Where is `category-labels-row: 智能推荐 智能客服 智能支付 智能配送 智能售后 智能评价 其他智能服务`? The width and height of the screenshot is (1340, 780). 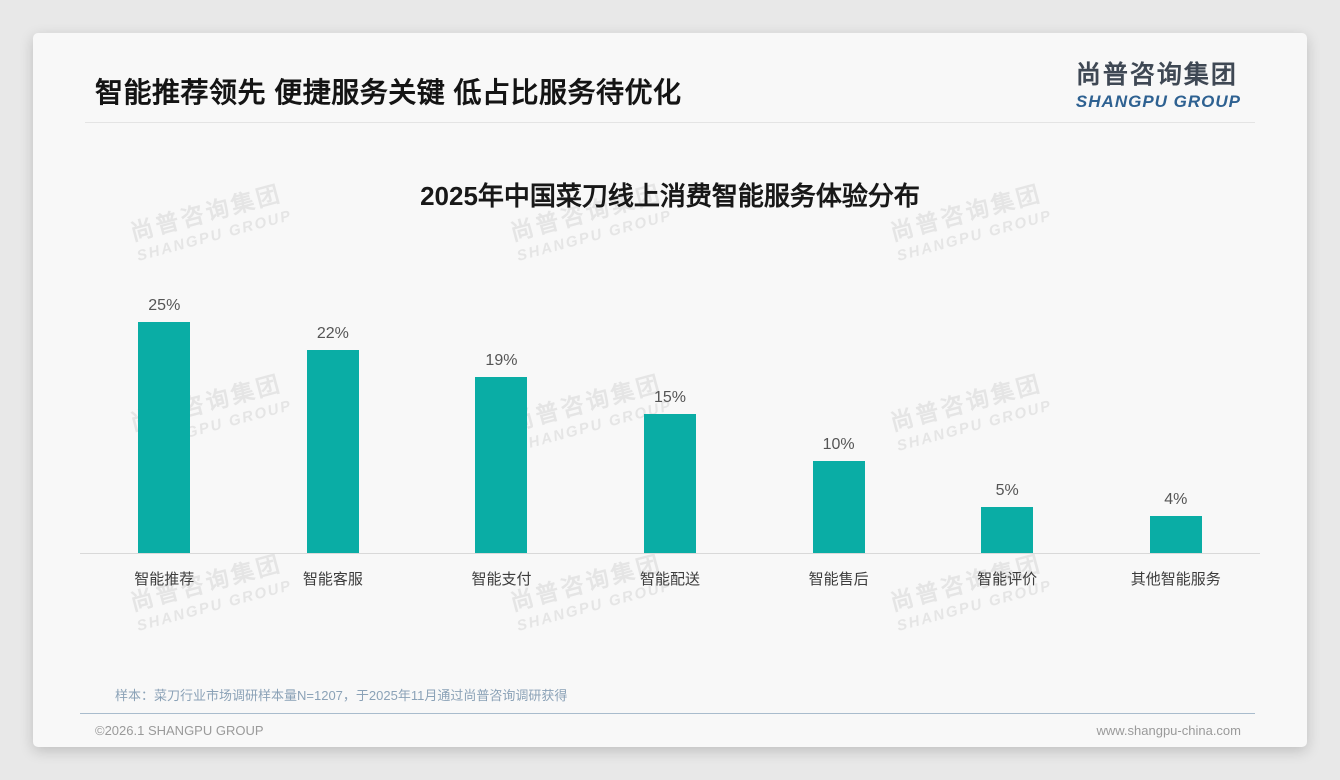 category-labels-row: 智能推荐 智能客服 智能支付 智能配送 智能售后 智能评价 其他智能服务 is located at coordinates (670, 578).